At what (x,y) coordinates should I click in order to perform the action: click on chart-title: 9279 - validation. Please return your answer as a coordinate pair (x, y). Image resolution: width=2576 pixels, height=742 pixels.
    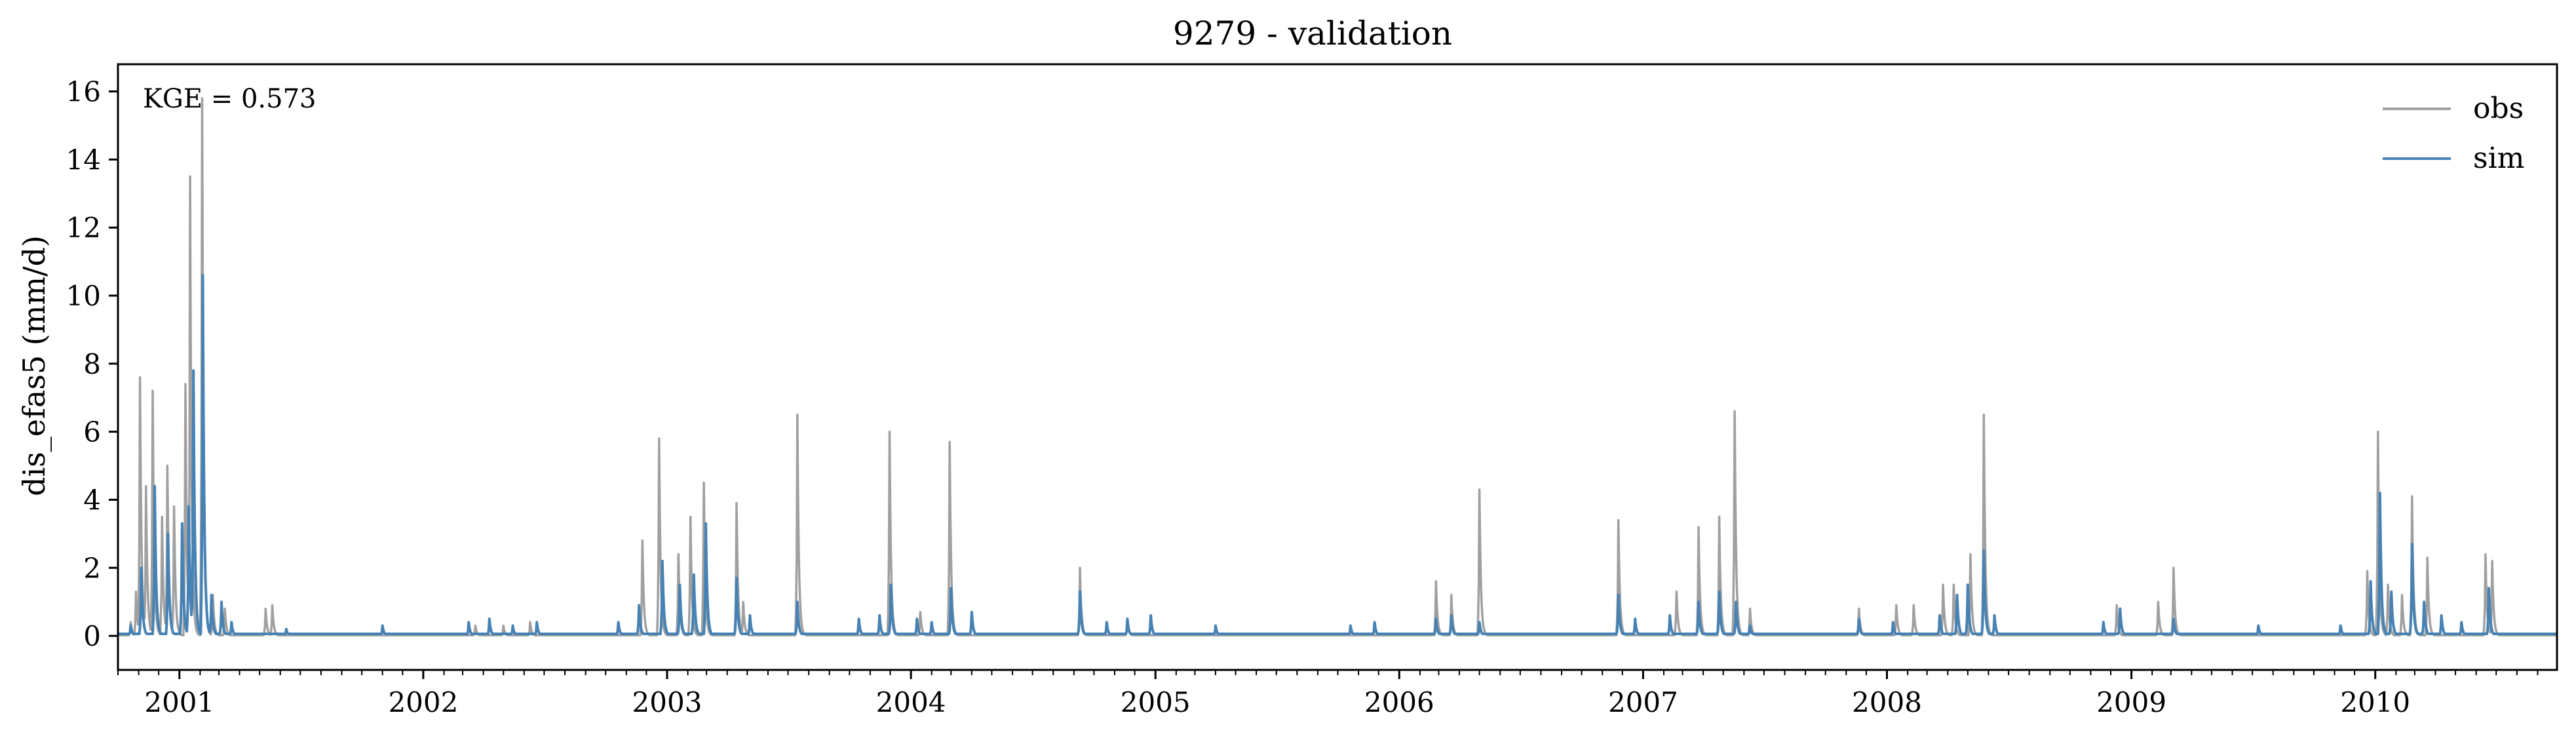
    Looking at the image, I should click on (1312, 33).